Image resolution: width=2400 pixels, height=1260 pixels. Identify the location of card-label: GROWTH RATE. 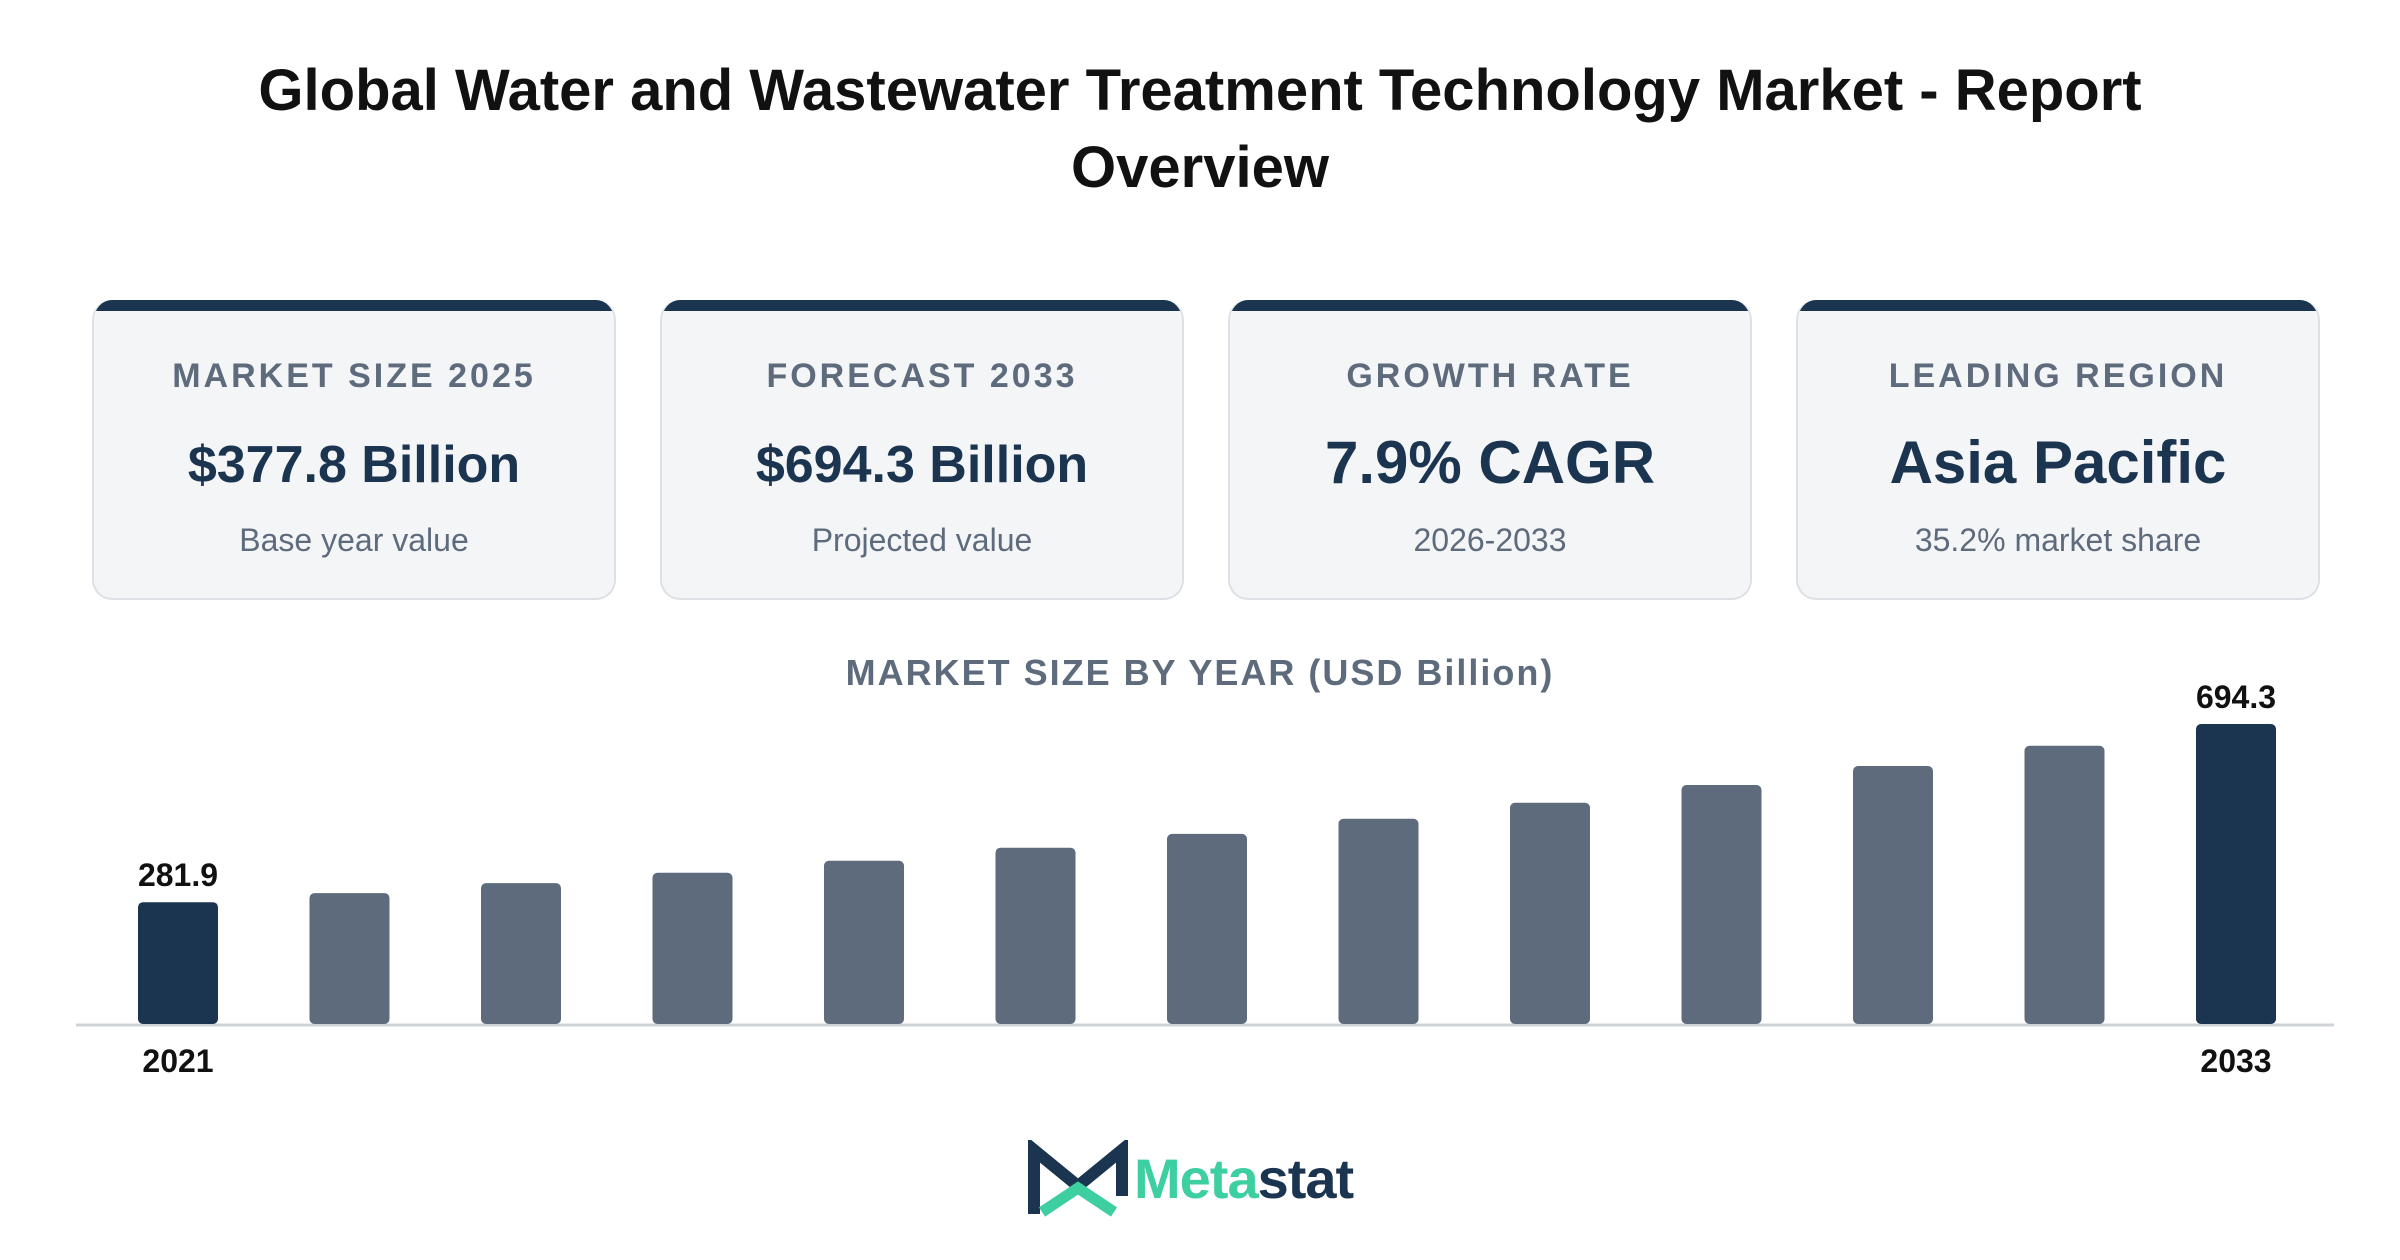
(1490, 376).